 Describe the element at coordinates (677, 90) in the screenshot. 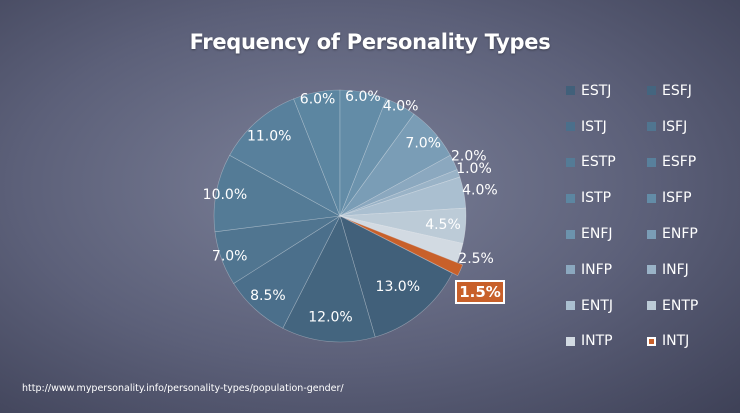

I see `legend-label: ESFJ` at that location.